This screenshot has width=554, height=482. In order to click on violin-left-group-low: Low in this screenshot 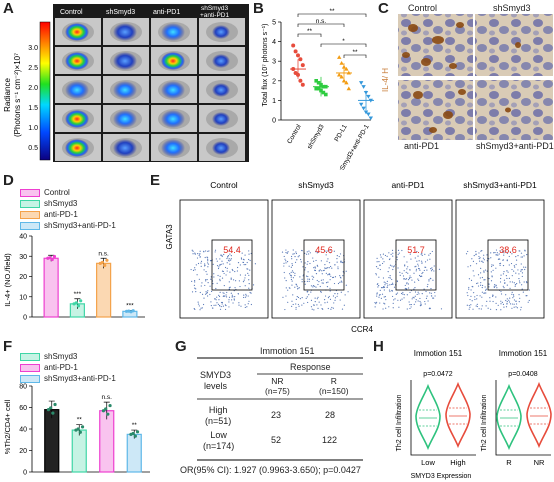, I will do `click(428, 462)`.